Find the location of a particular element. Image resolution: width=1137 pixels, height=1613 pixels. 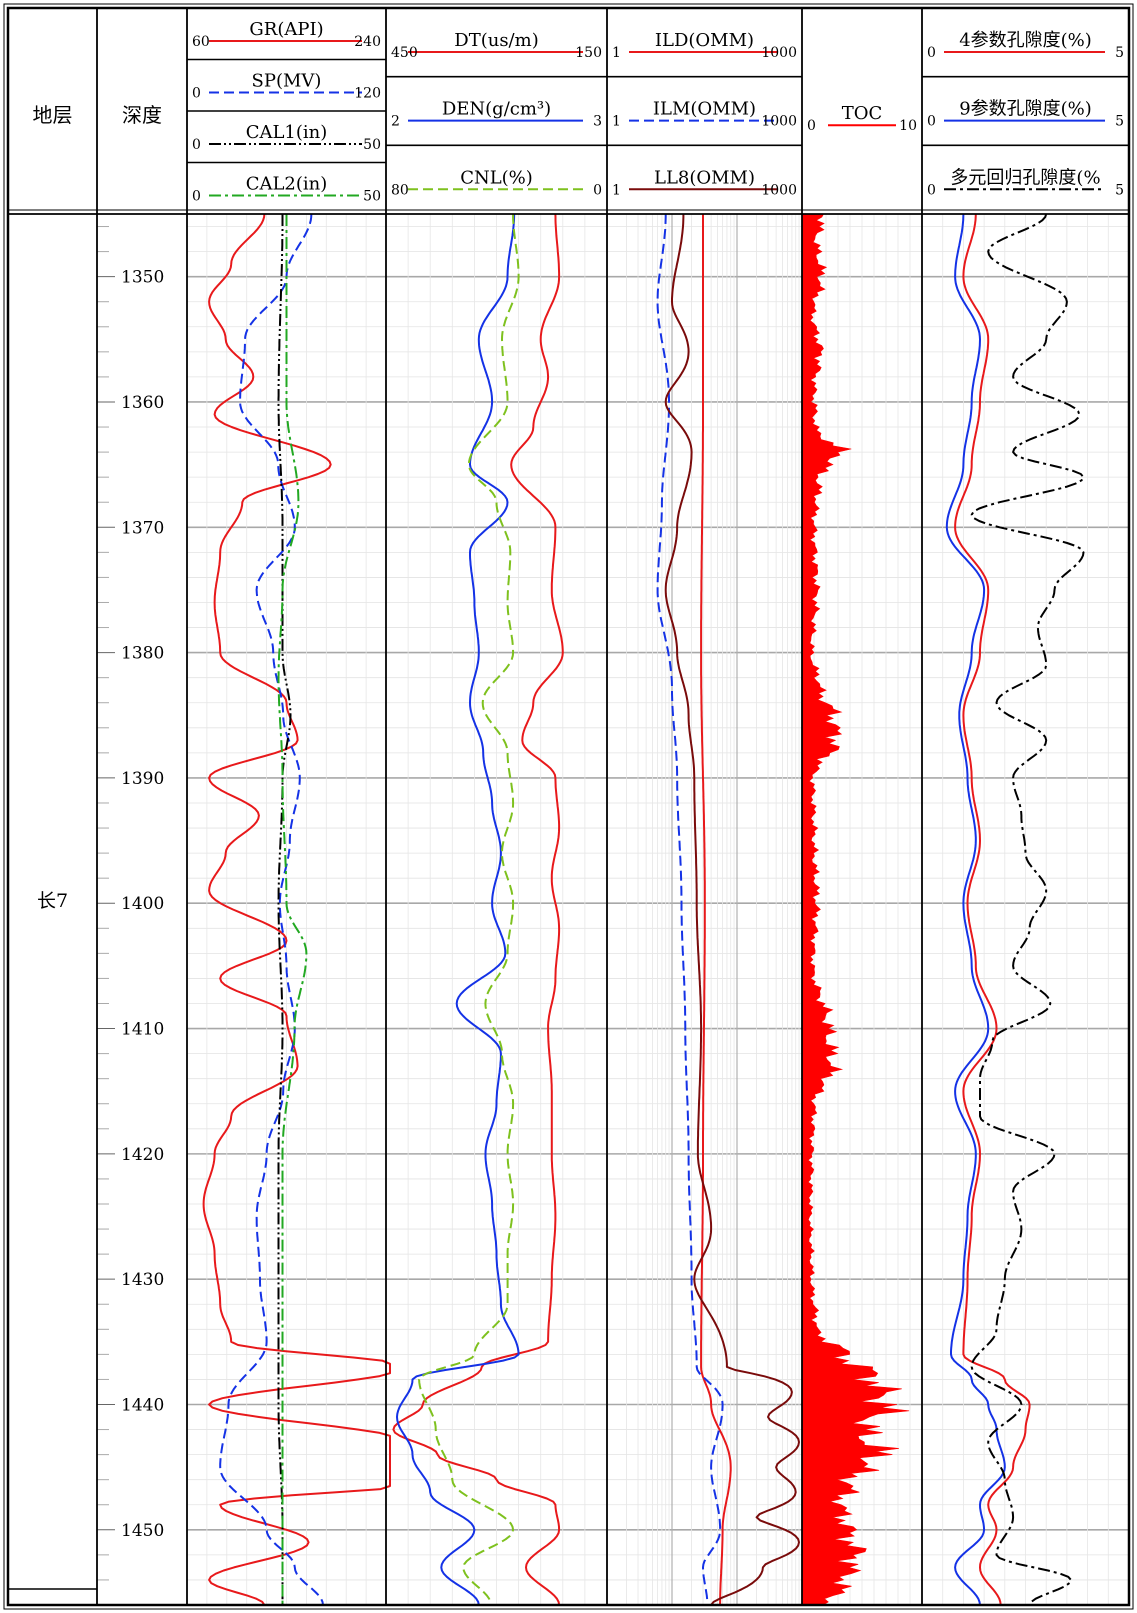

depth-tick-label: 1350 is located at coordinates (142, 278).